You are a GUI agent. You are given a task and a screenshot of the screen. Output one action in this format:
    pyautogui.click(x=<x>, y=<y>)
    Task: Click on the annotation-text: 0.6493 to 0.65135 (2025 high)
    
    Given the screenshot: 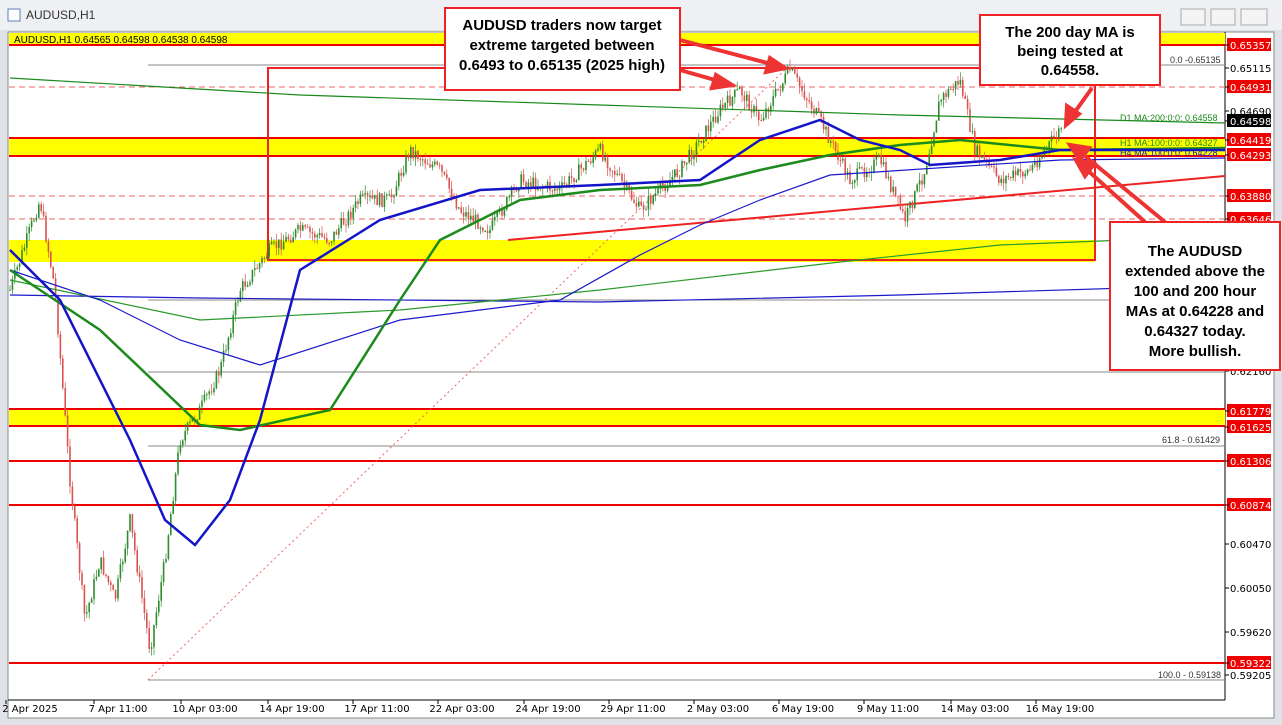 What is the action you would take?
    pyautogui.click(x=562, y=65)
    